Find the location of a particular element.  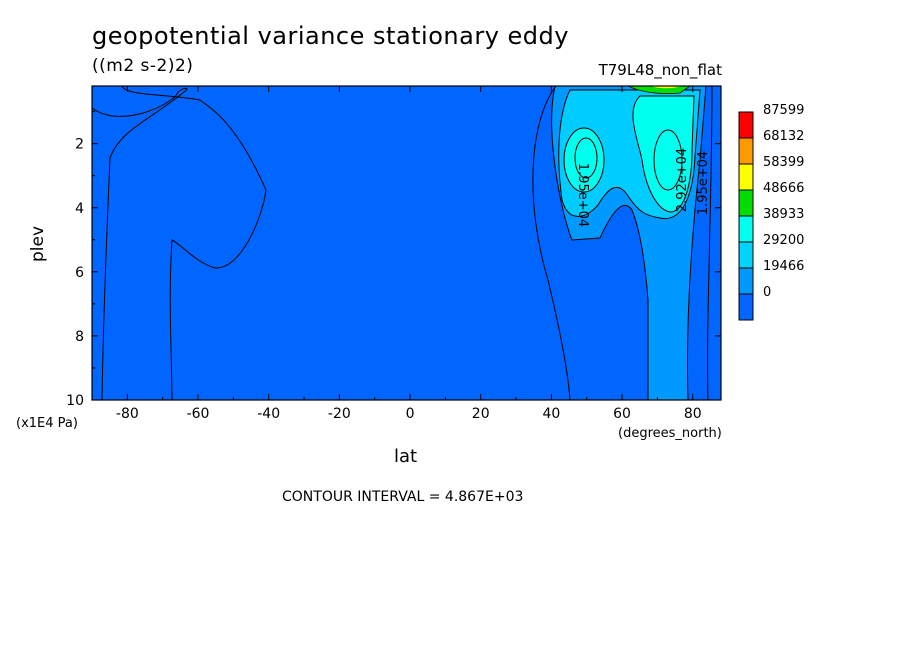

contour-line-right-inner is located at coordinates (668, 160).